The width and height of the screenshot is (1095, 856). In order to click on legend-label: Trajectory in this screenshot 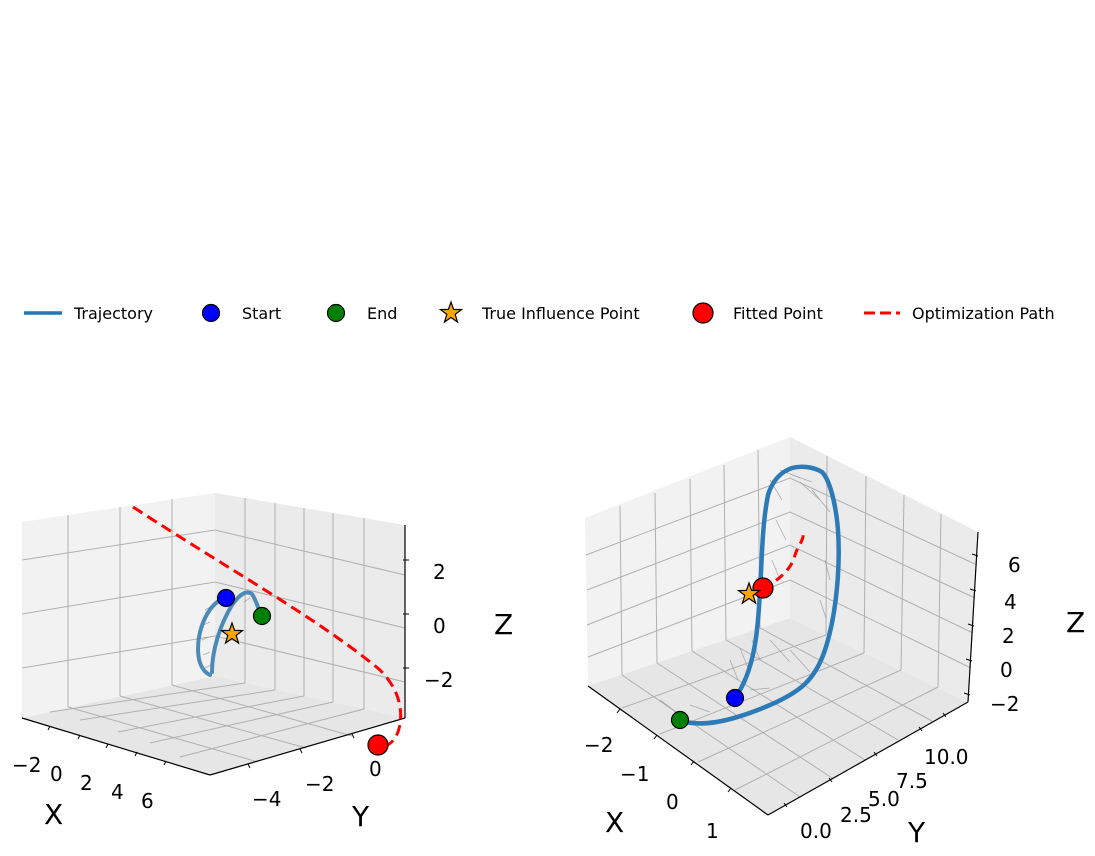, I will do `click(113, 313)`.